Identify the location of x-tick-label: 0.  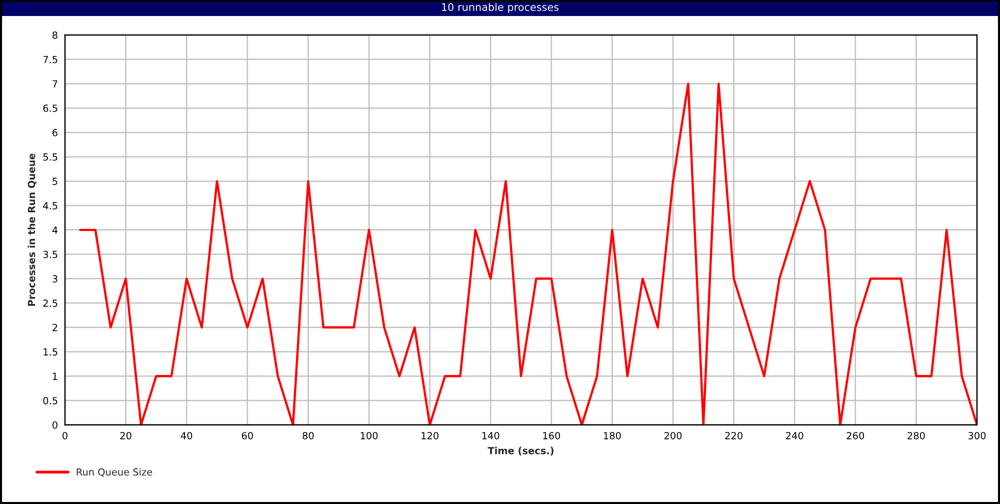
(65, 436).